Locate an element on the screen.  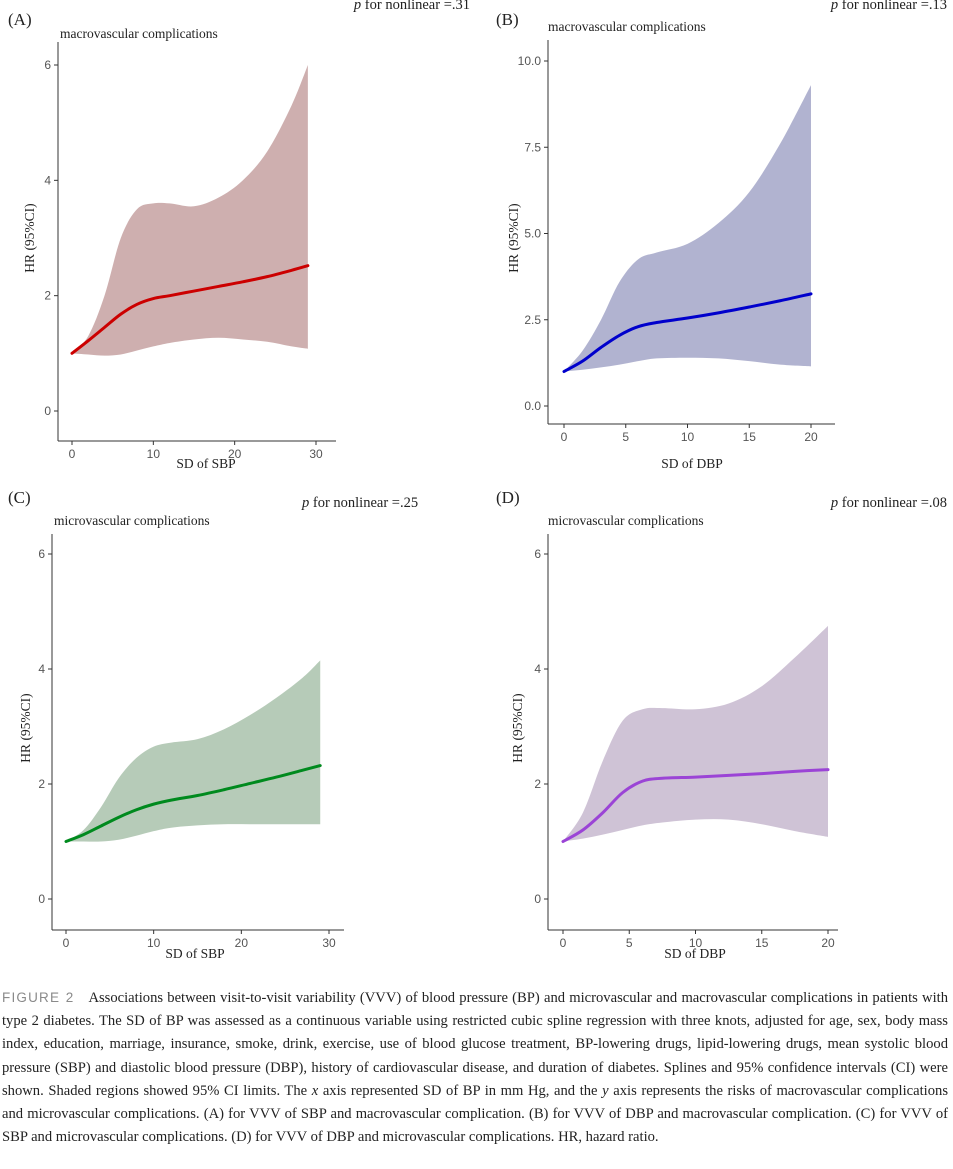
y-tick-label: 10.0 is located at coordinates (530, 61).